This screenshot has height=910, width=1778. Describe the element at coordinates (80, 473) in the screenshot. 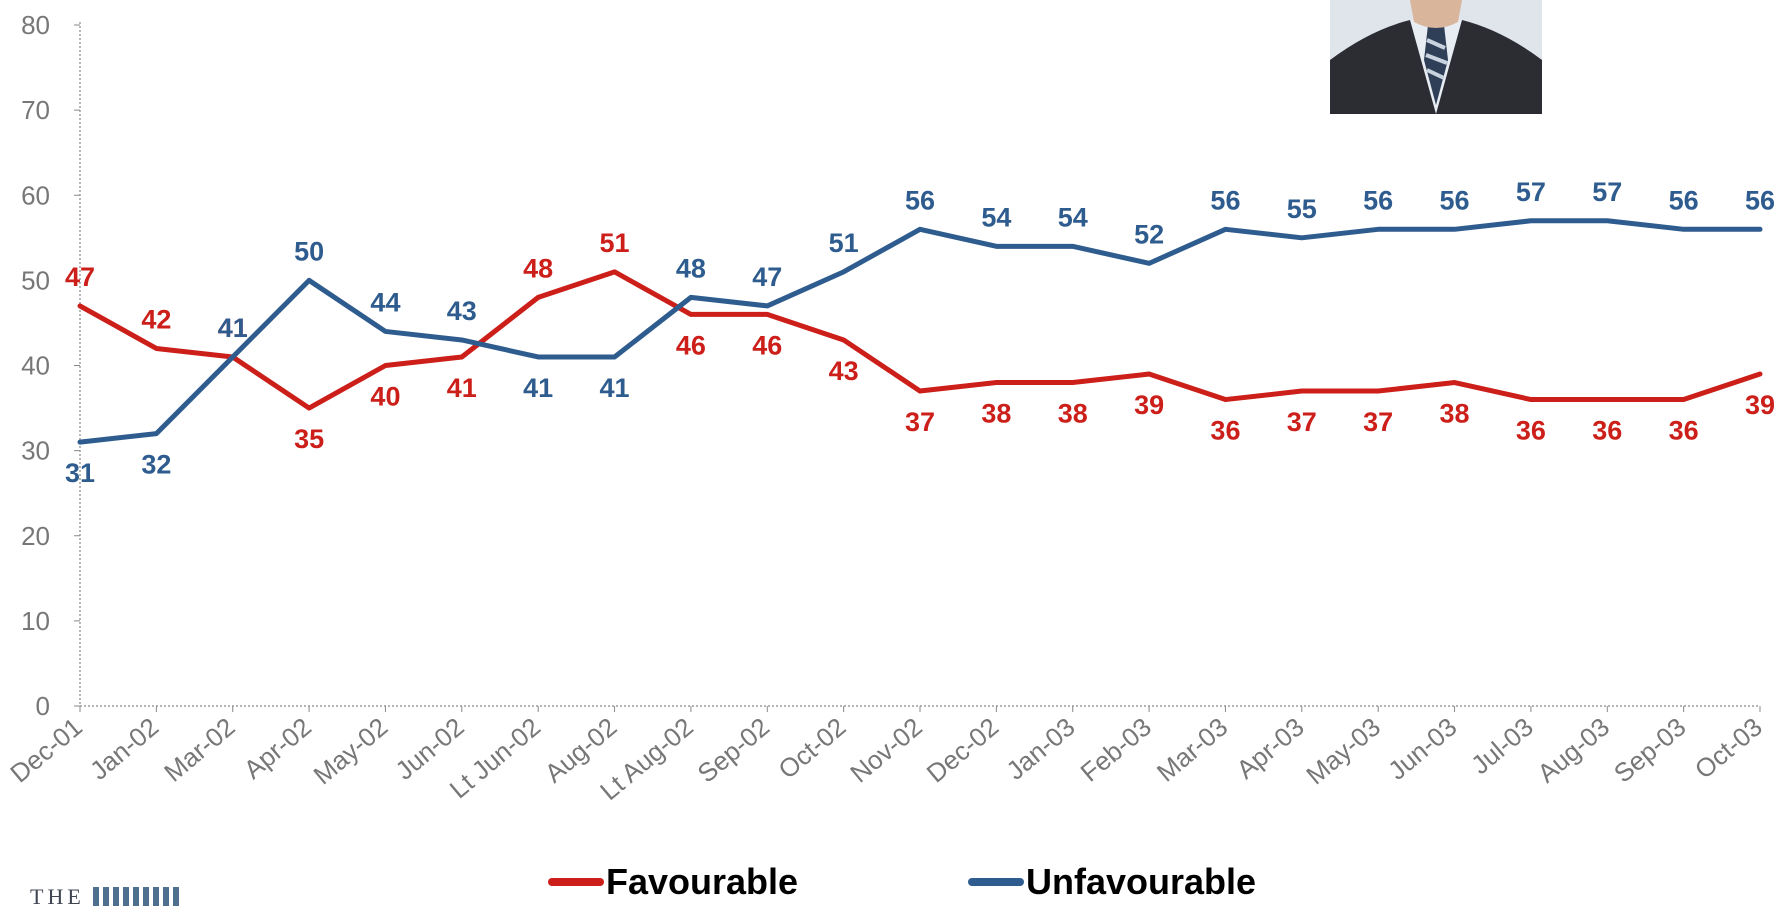

I see `data-label-unfavourable: 31` at that location.